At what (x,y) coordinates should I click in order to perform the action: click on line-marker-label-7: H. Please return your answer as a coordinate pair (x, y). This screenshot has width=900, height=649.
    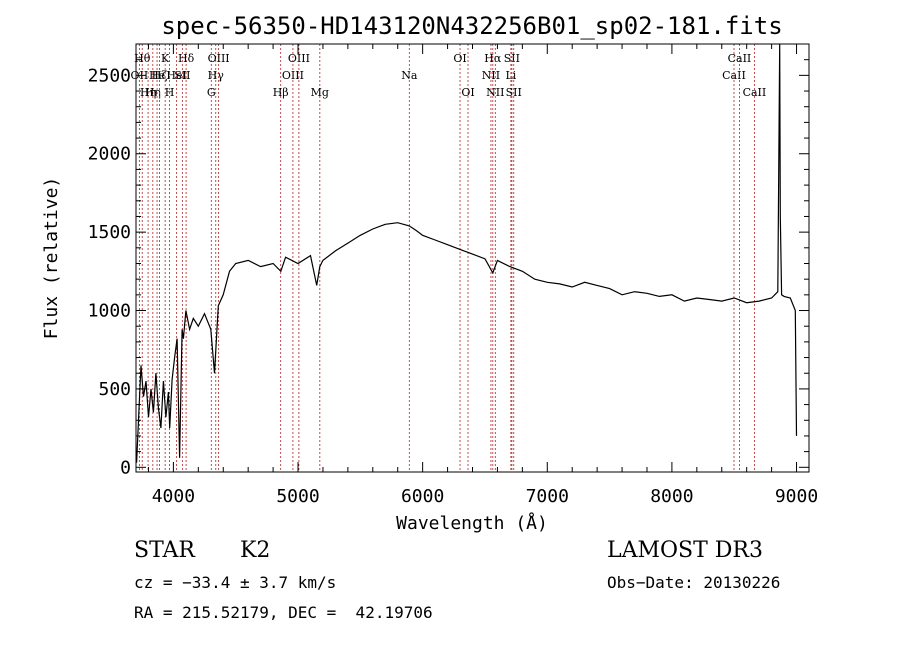
    Looking at the image, I should click on (170, 92).